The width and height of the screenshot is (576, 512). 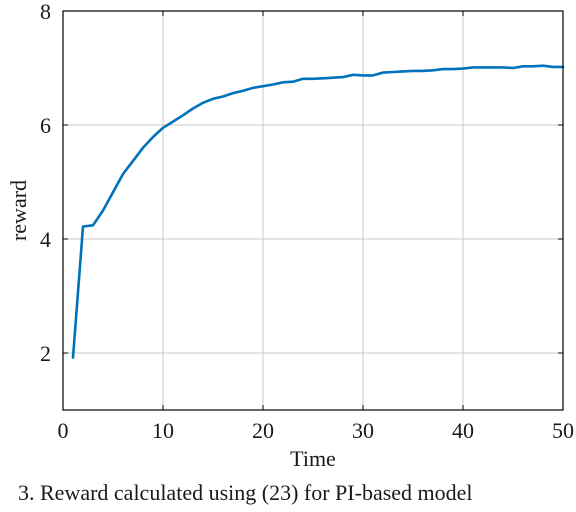 What do you see at coordinates (45, 125) in the screenshot?
I see `y-tick-label: 6` at bounding box center [45, 125].